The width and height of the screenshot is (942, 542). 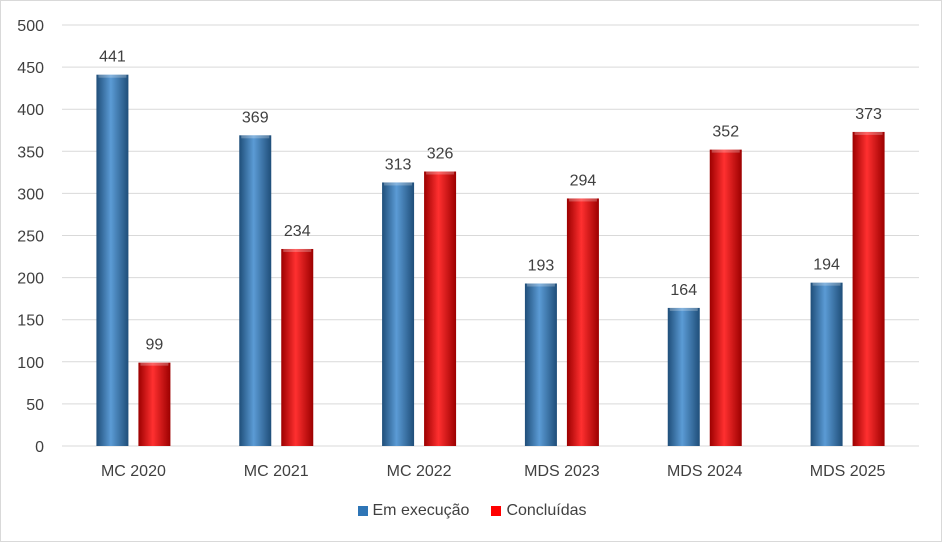 I want to click on data-label: 373, so click(x=868, y=114).